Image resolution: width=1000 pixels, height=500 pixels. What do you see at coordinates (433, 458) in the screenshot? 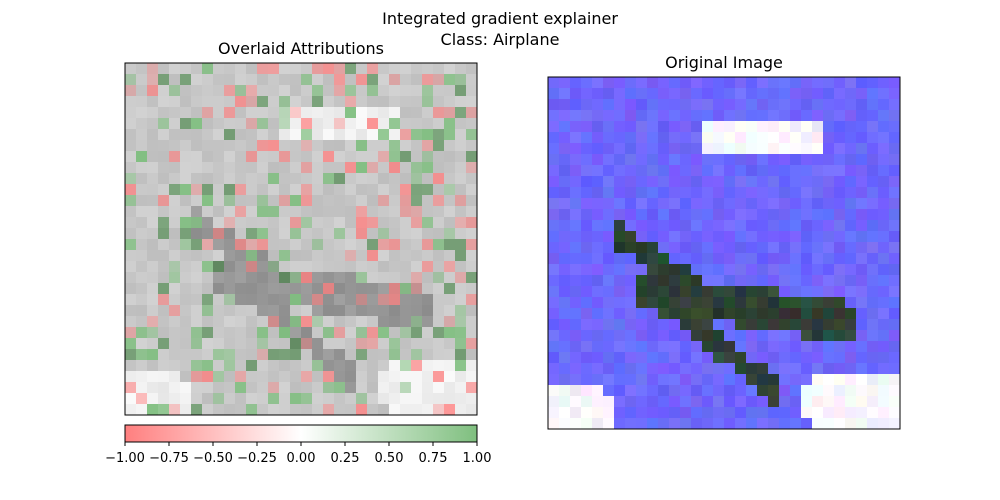
I see `colorbar-tick-label: 0.75` at bounding box center [433, 458].